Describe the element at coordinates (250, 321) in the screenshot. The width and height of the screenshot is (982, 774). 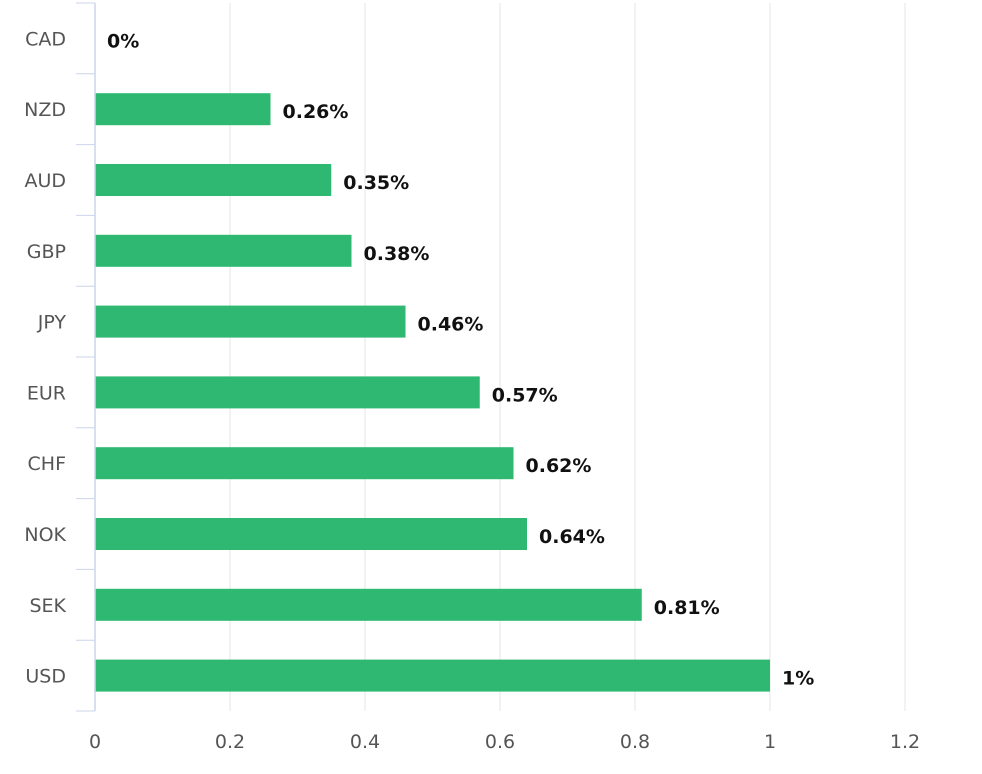
I see `bar-jpy` at that location.